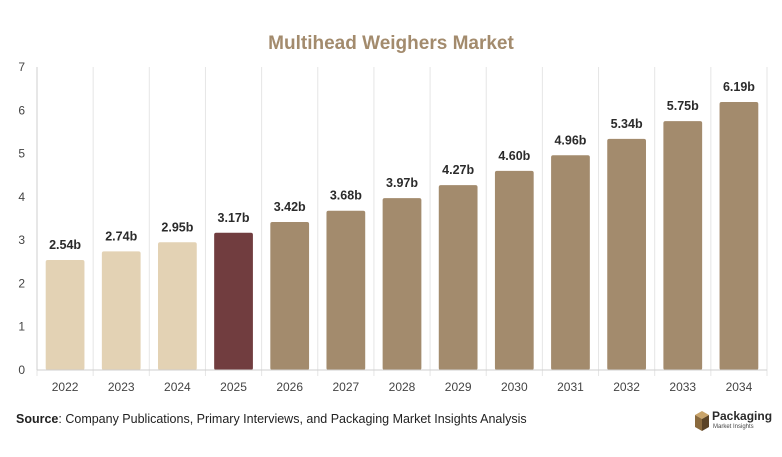 This screenshot has width=782, height=457. I want to click on y-tick-label: 6, so click(21, 110).